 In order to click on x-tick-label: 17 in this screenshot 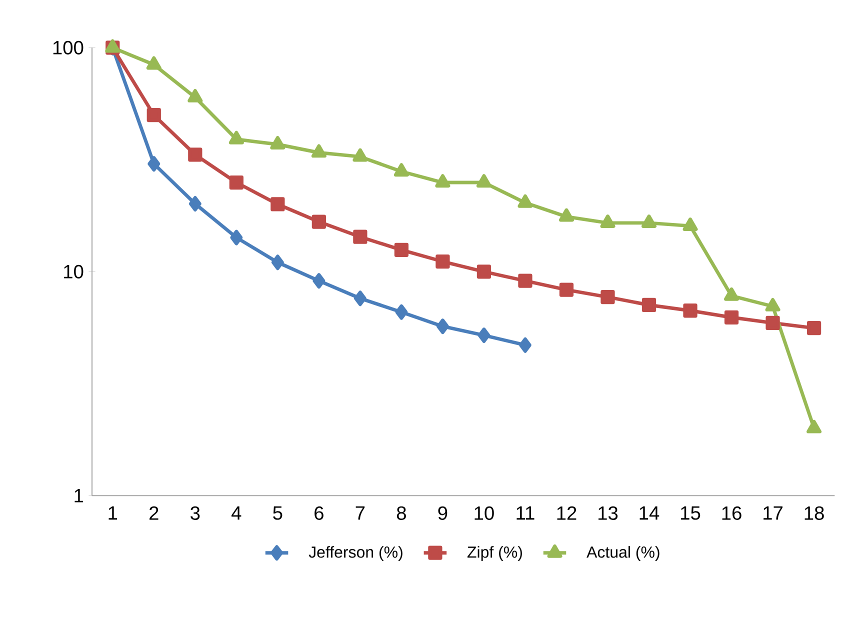, I will do `click(773, 513)`.